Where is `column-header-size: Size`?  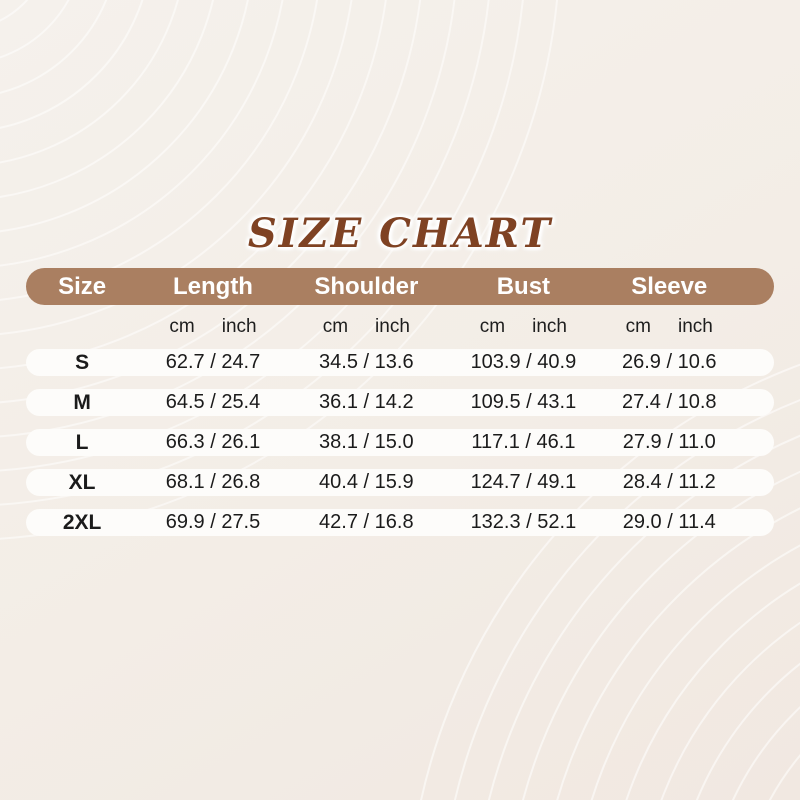
column-header-size: Size is located at coordinates (82, 286).